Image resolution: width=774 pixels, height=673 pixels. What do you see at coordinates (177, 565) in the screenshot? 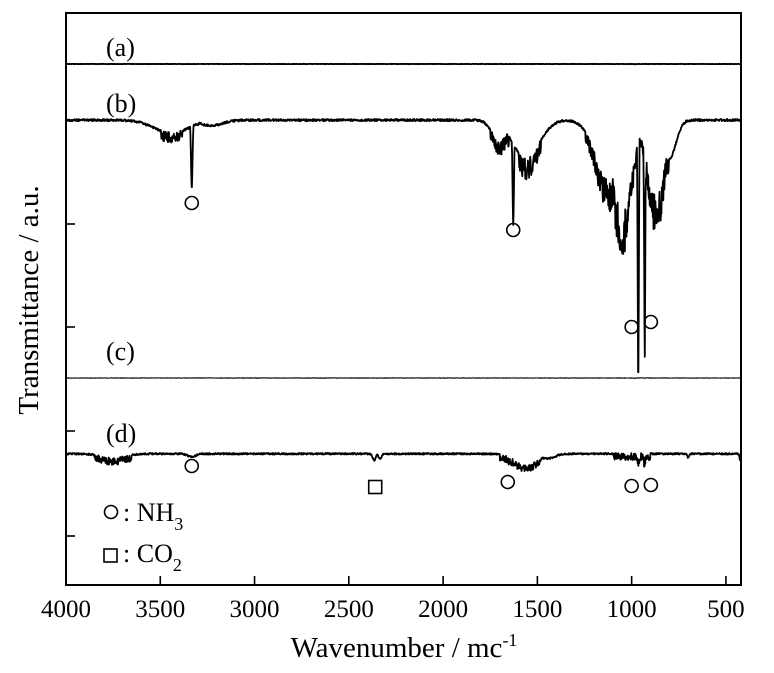
I see `legend-co2-subscript: 2` at bounding box center [177, 565].